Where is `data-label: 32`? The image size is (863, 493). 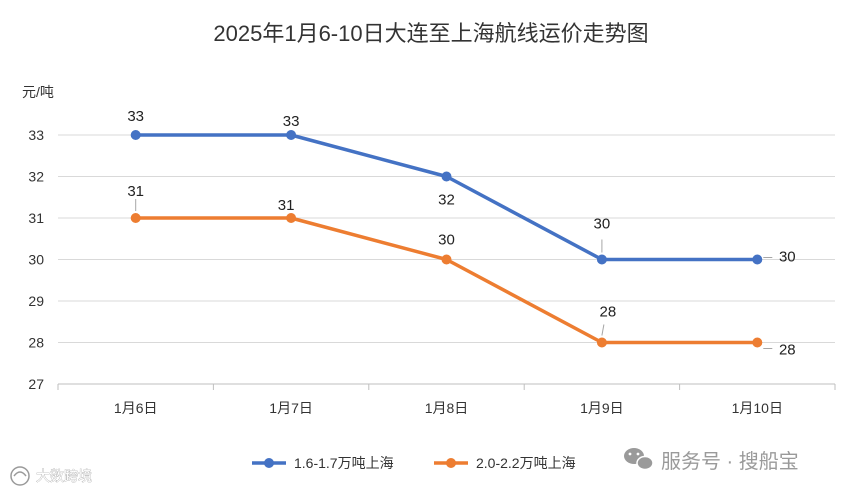 data-label: 32 is located at coordinates (446, 200).